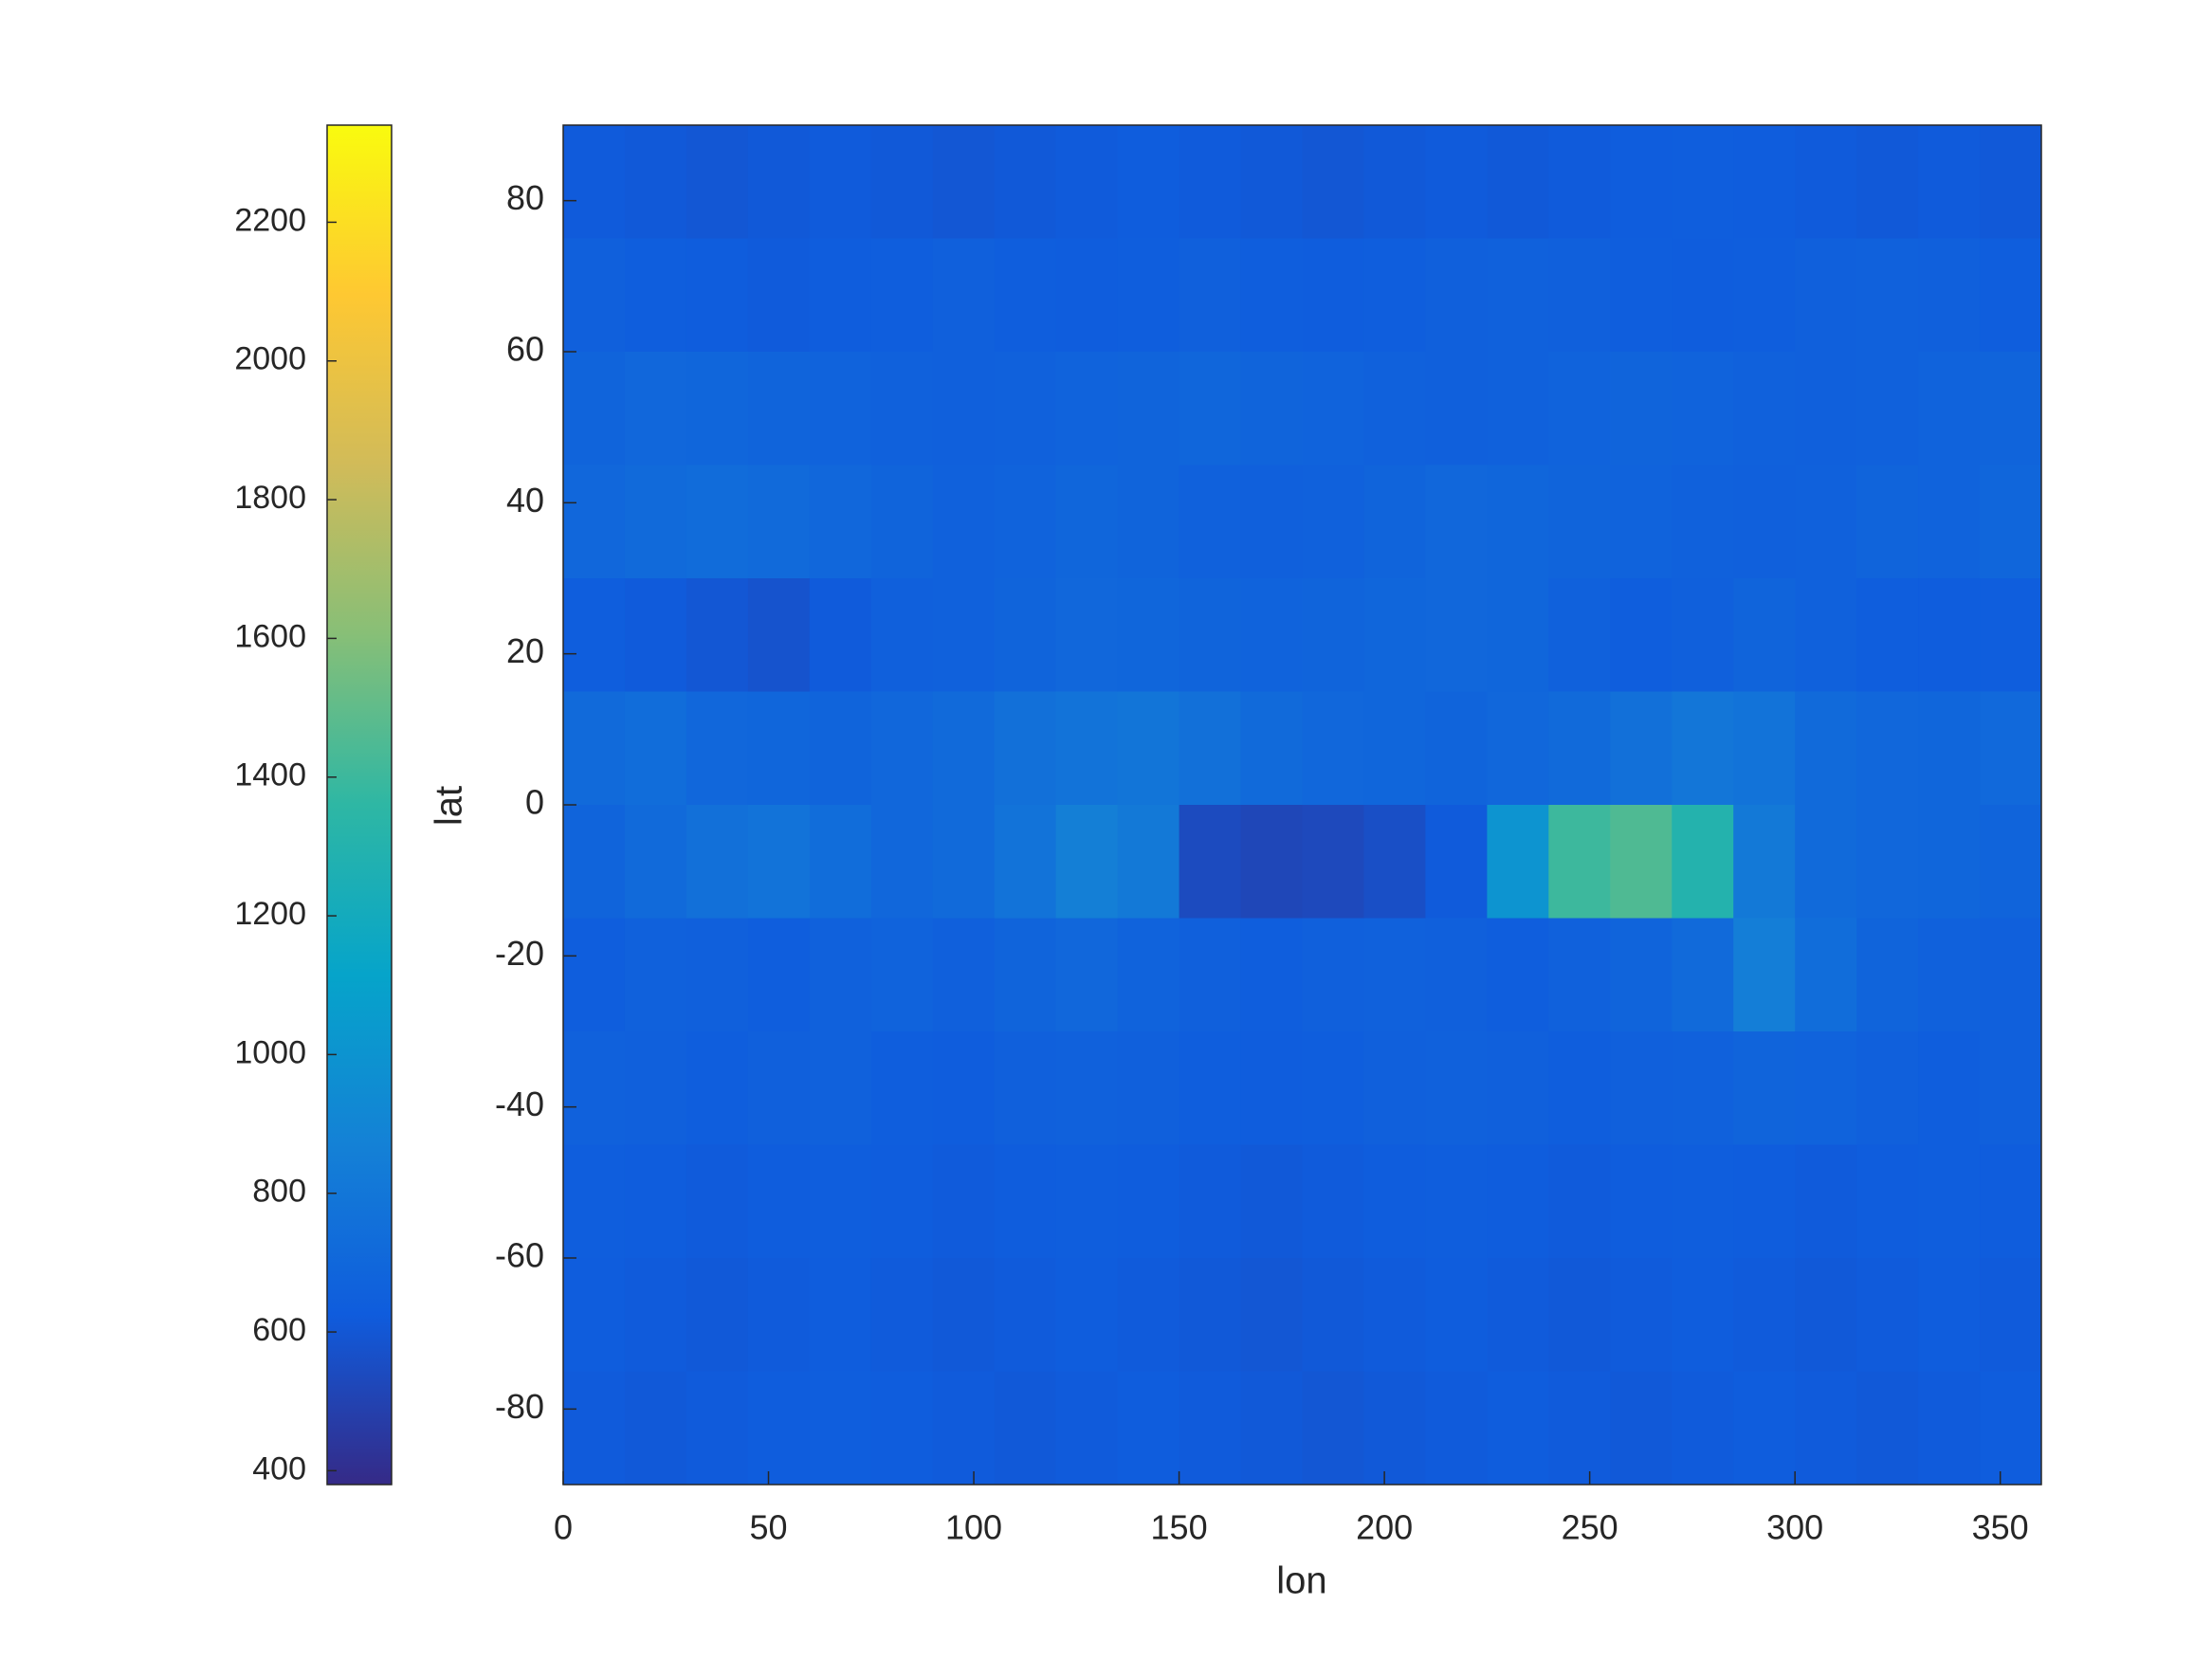 The height and width of the screenshot is (1659, 2212). What do you see at coordinates (1301, 1581) in the screenshot?
I see `x-axis-label: lon` at bounding box center [1301, 1581].